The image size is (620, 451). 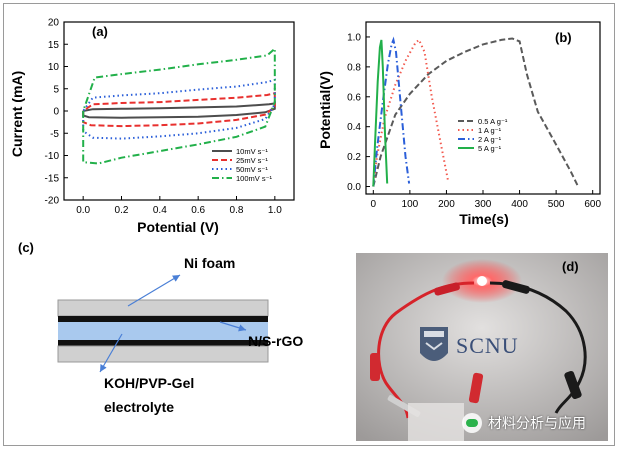 What do you see at coordinates (354, 37) in the screenshot?
I see `y-tick-label: 1.0` at bounding box center [354, 37].